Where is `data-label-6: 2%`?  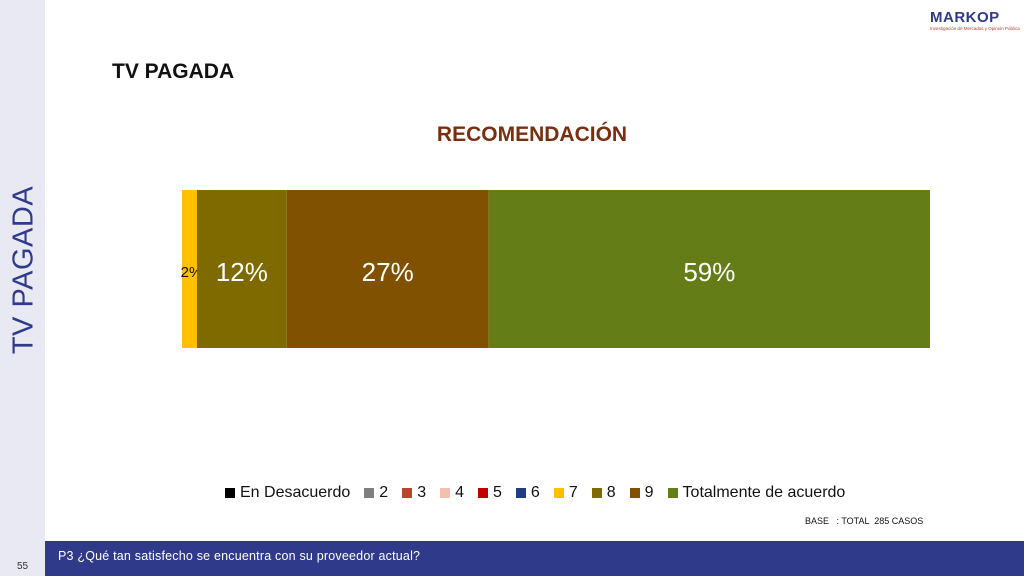
data-label-6: 2% is located at coordinates (192, 272).